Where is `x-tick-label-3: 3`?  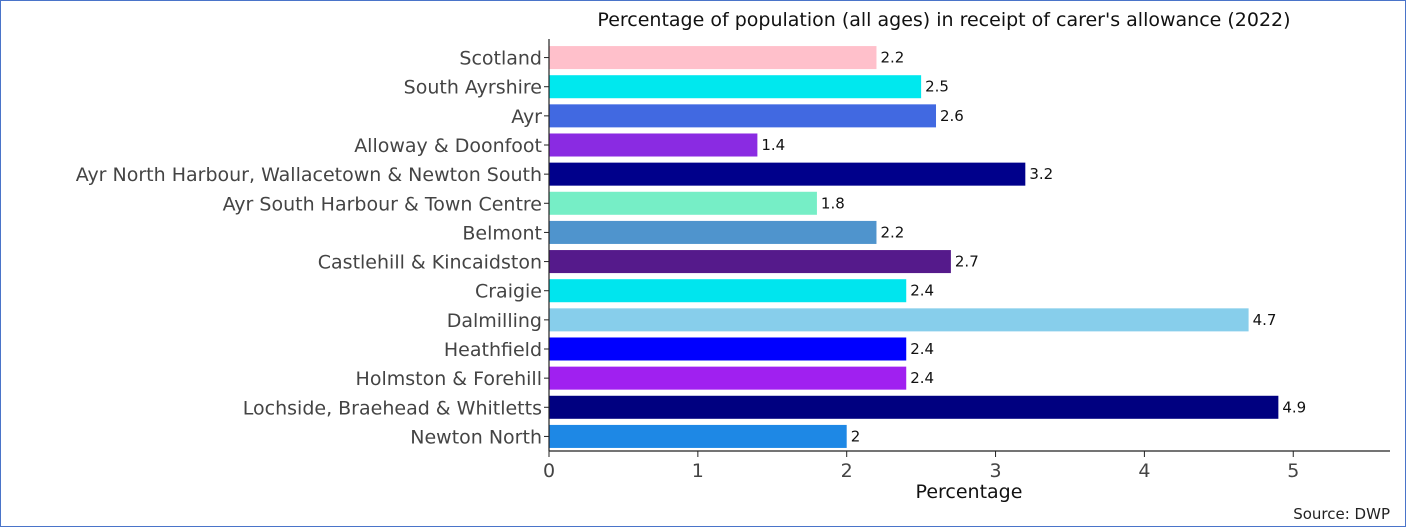 x-tick-label-3: 3 is located at coordinates (996, 471).